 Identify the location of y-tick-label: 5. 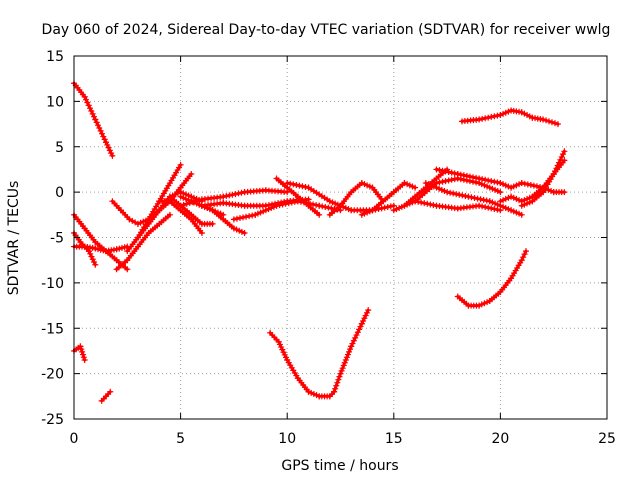
(59, 148).